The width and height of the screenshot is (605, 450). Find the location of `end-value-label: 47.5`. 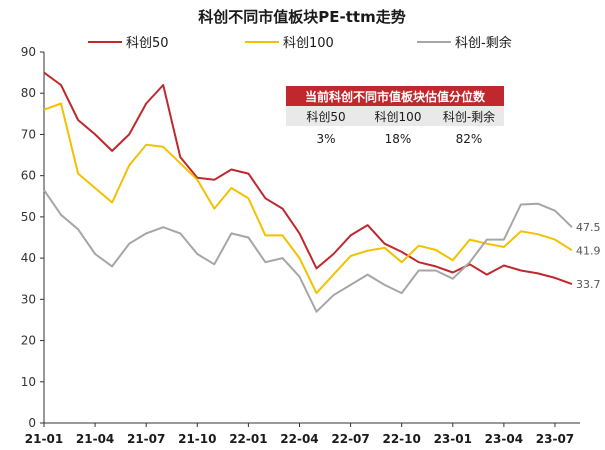

end-value-label: 47.5 is located at coordinates (588, 227).